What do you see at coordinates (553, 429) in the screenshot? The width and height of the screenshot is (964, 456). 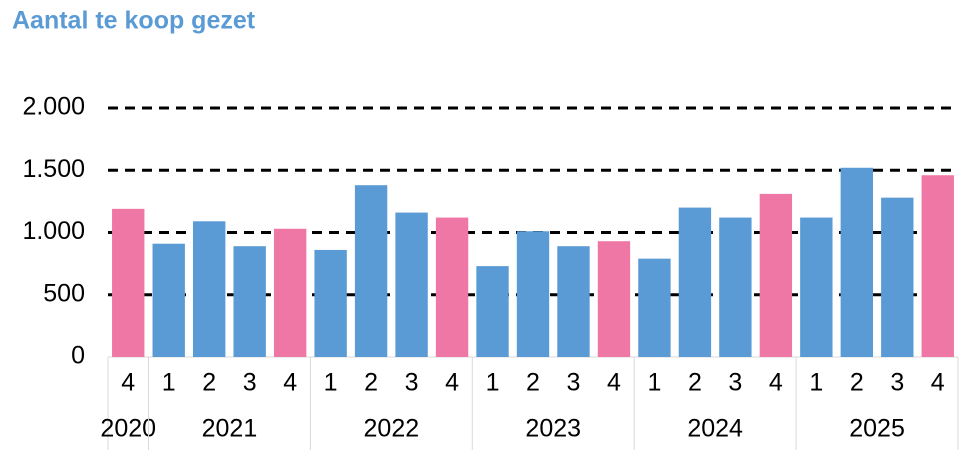 I see `group-label: 2023` at bounding box center [553, 429].